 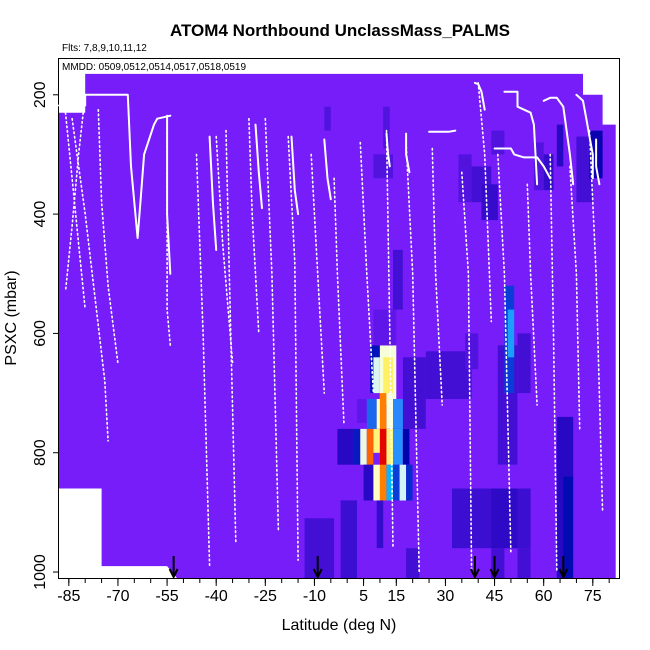 What do you see at coordinates (396, 596) in the screenshot?
I see `x-tick-label: 15` at bounding box center [396, 596].